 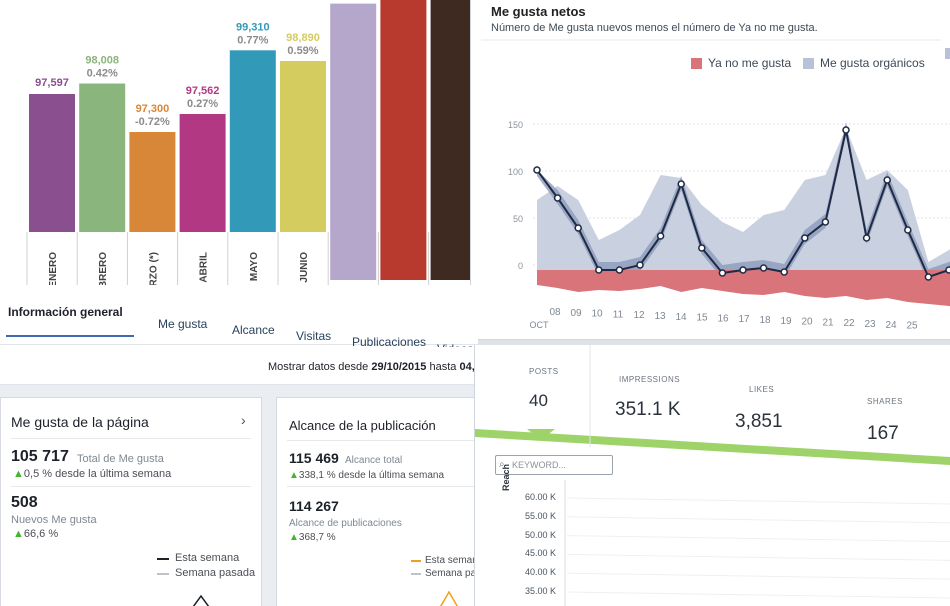 What do you see at coordinates (303, 38) in the screenshot?
I see `bar-value-label: 98,890` at bounding box center [303, 38].